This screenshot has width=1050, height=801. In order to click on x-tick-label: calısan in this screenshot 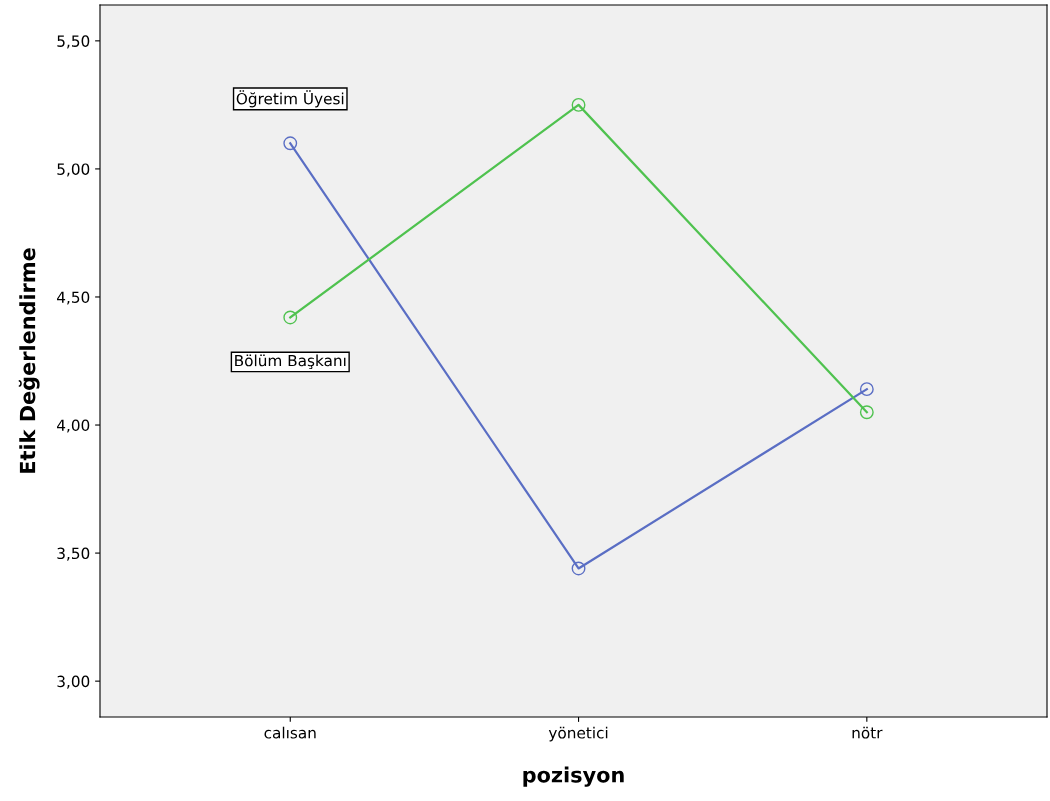, I will do `click(290, 732)`.